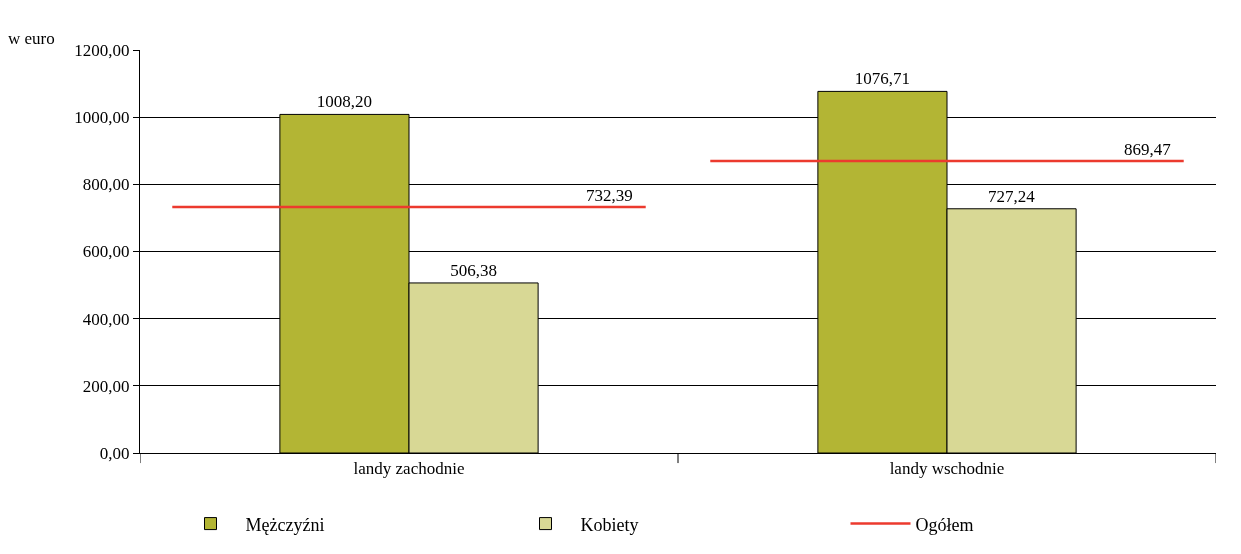  I want to click on legend-label: Ogółem, so click(944, 524).